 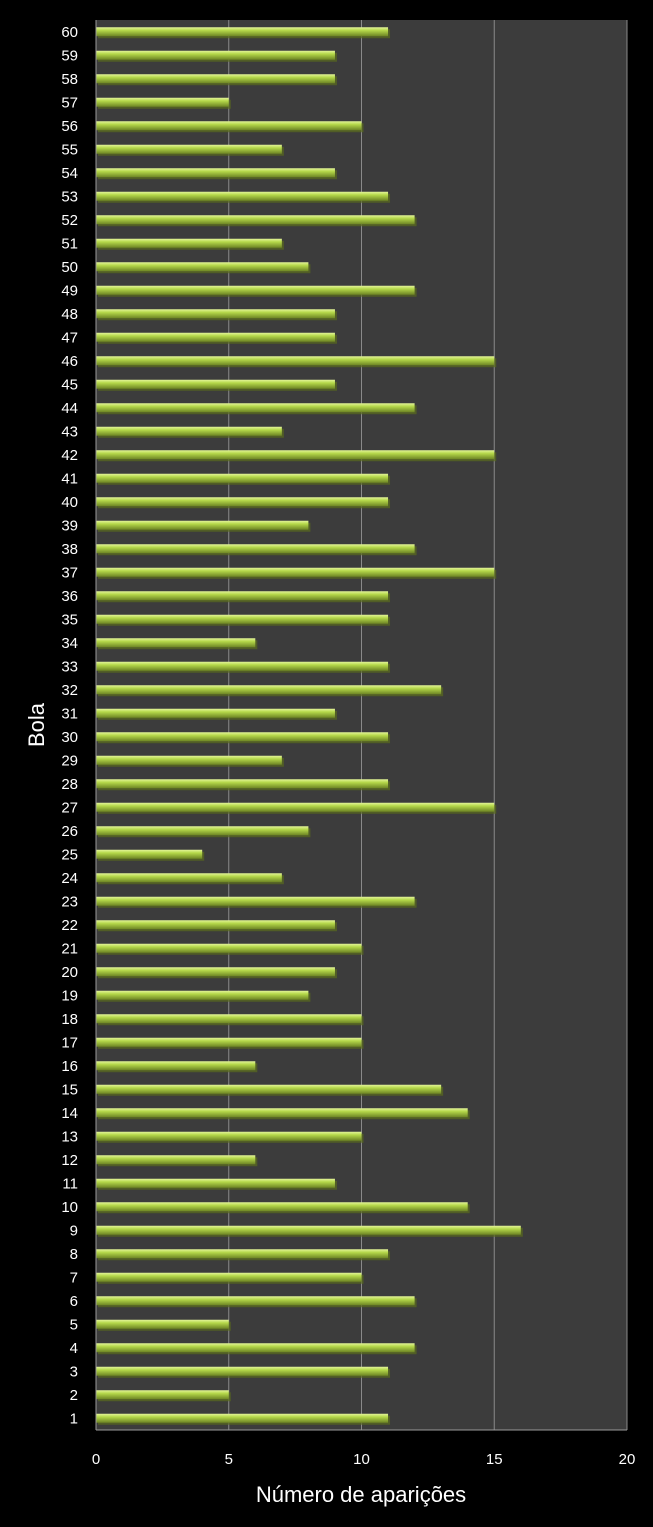 What do you see at coordinates (74, 1277) in the screenshot?
I see `y-tick-label: 7` at bounding box center [74, 1277].